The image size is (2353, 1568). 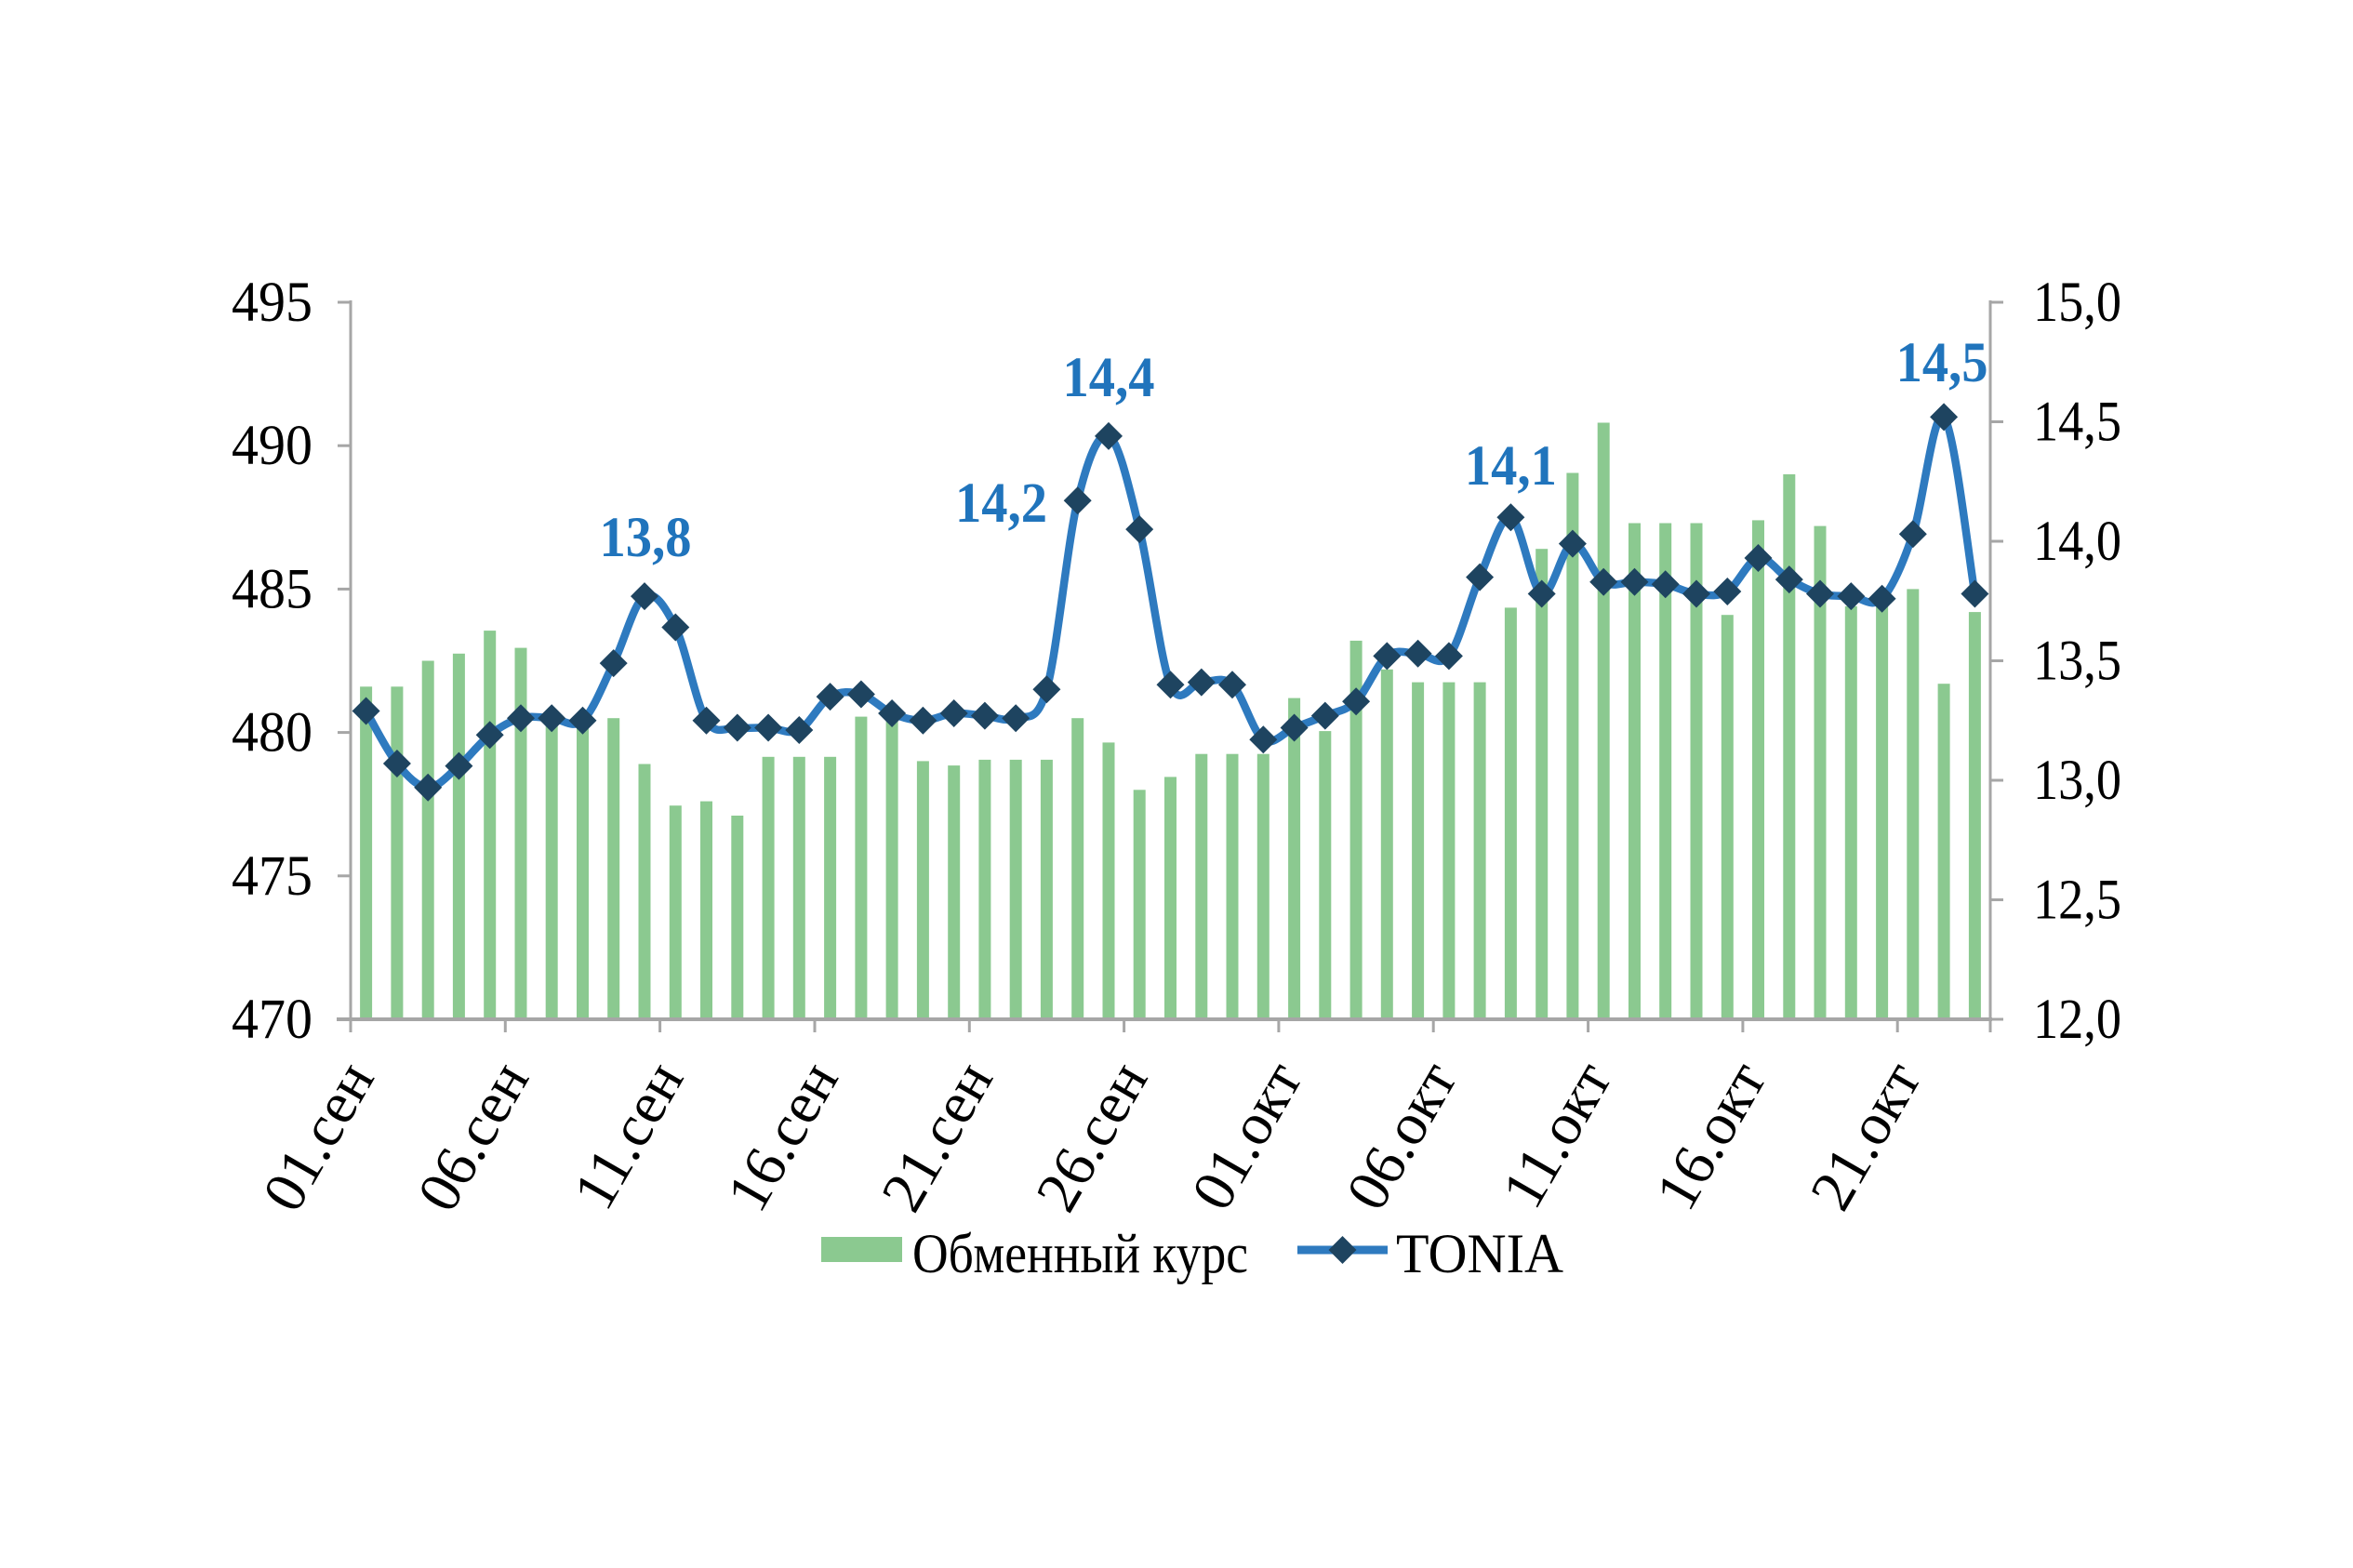 I want to click on svg-text: TONIA, so click(x=1480, y=1253).